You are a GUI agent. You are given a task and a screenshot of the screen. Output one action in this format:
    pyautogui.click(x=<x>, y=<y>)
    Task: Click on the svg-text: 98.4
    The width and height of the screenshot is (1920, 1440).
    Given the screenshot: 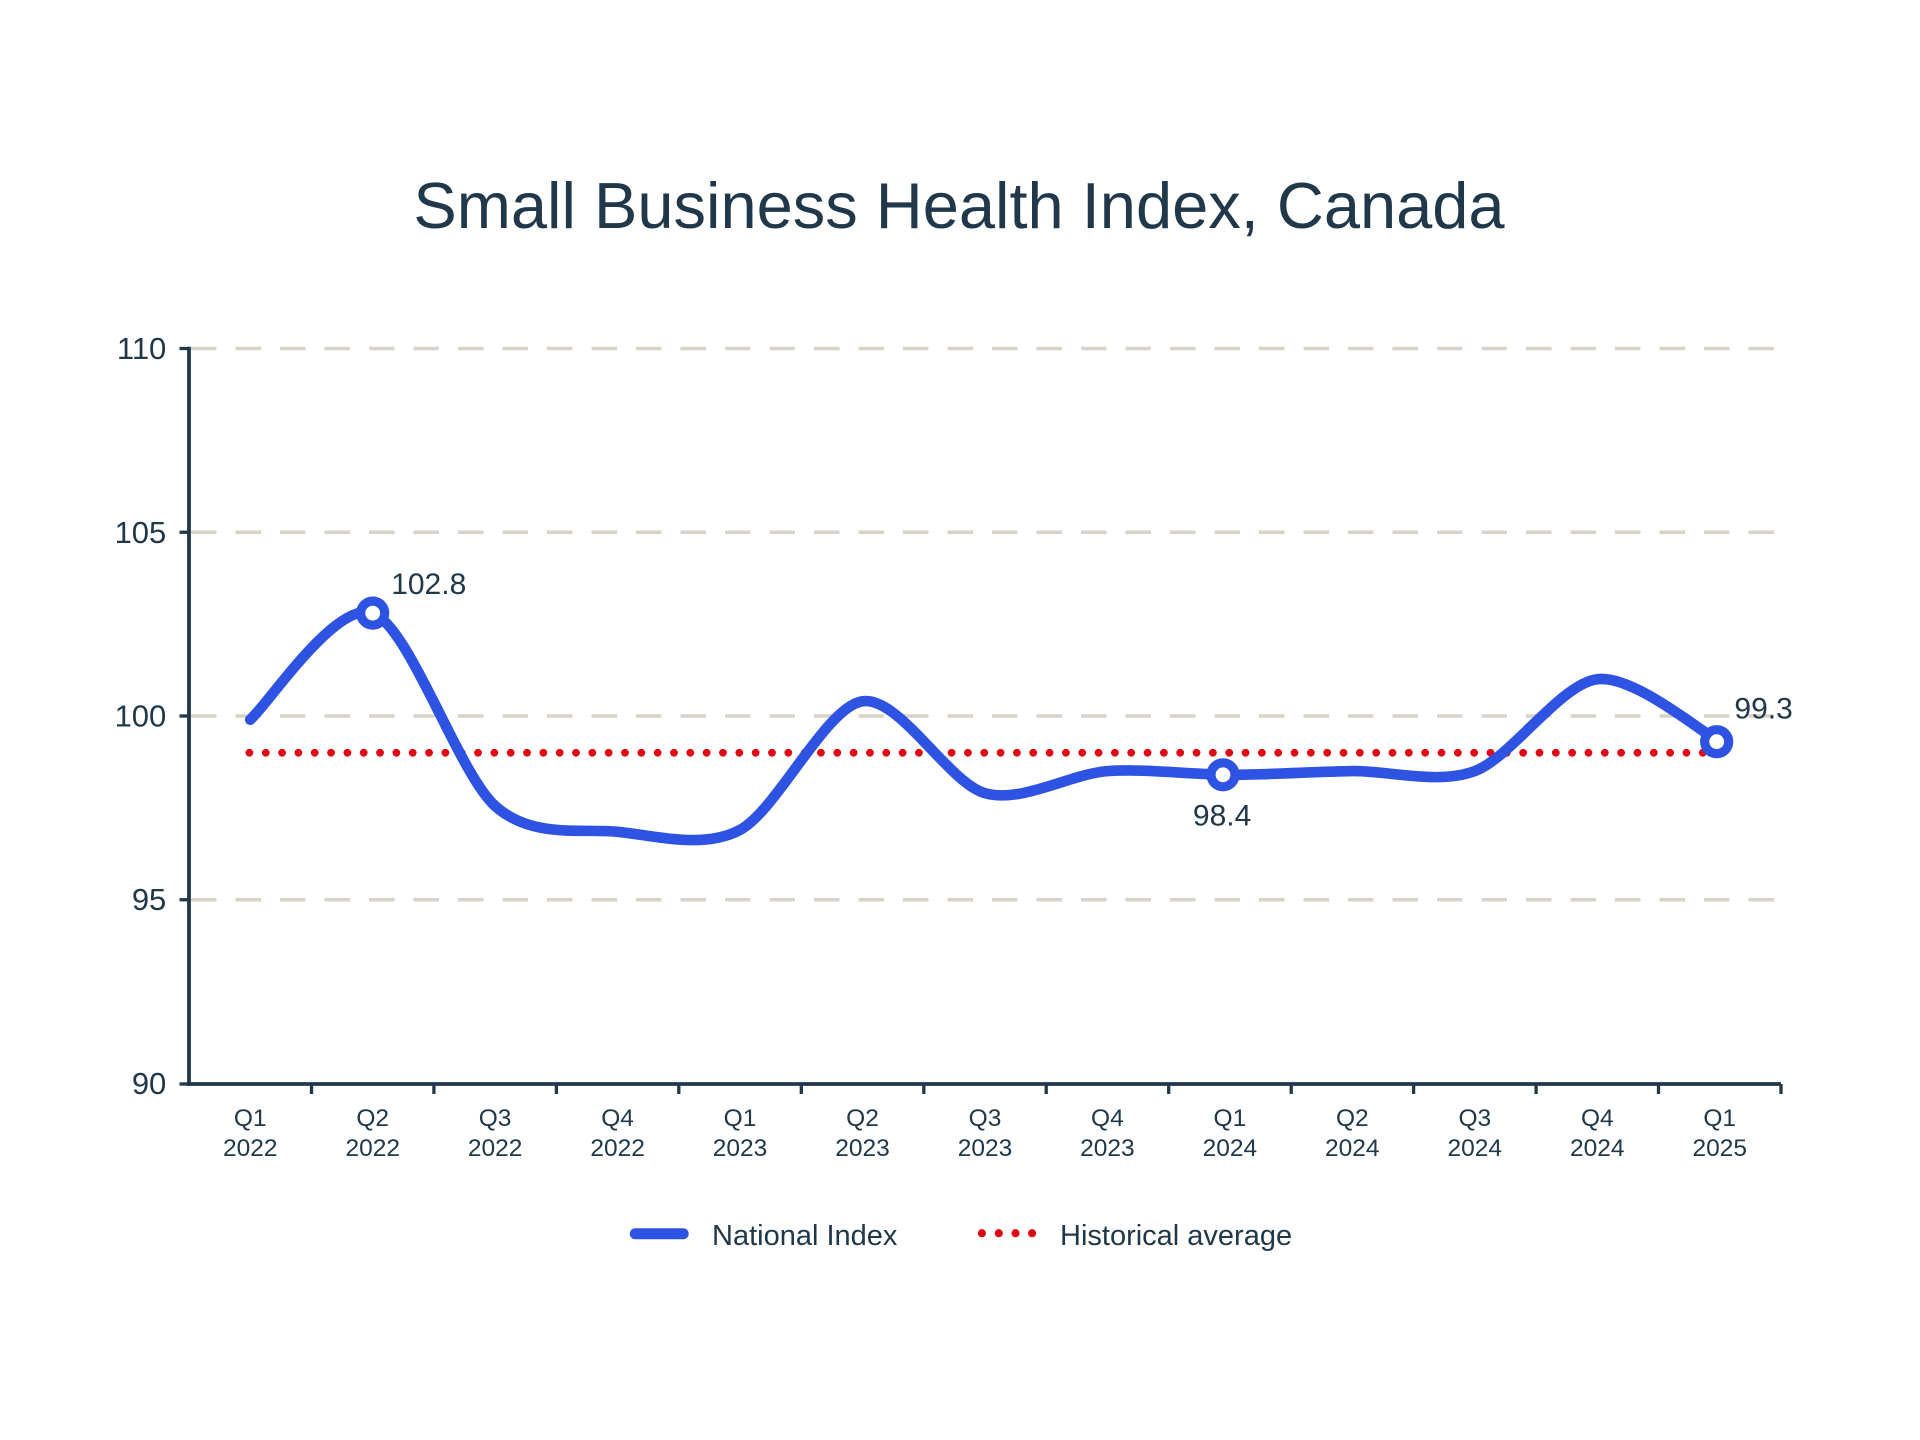 What is the action you would take?
    pyautogui.click(x=1222, y=816)
    